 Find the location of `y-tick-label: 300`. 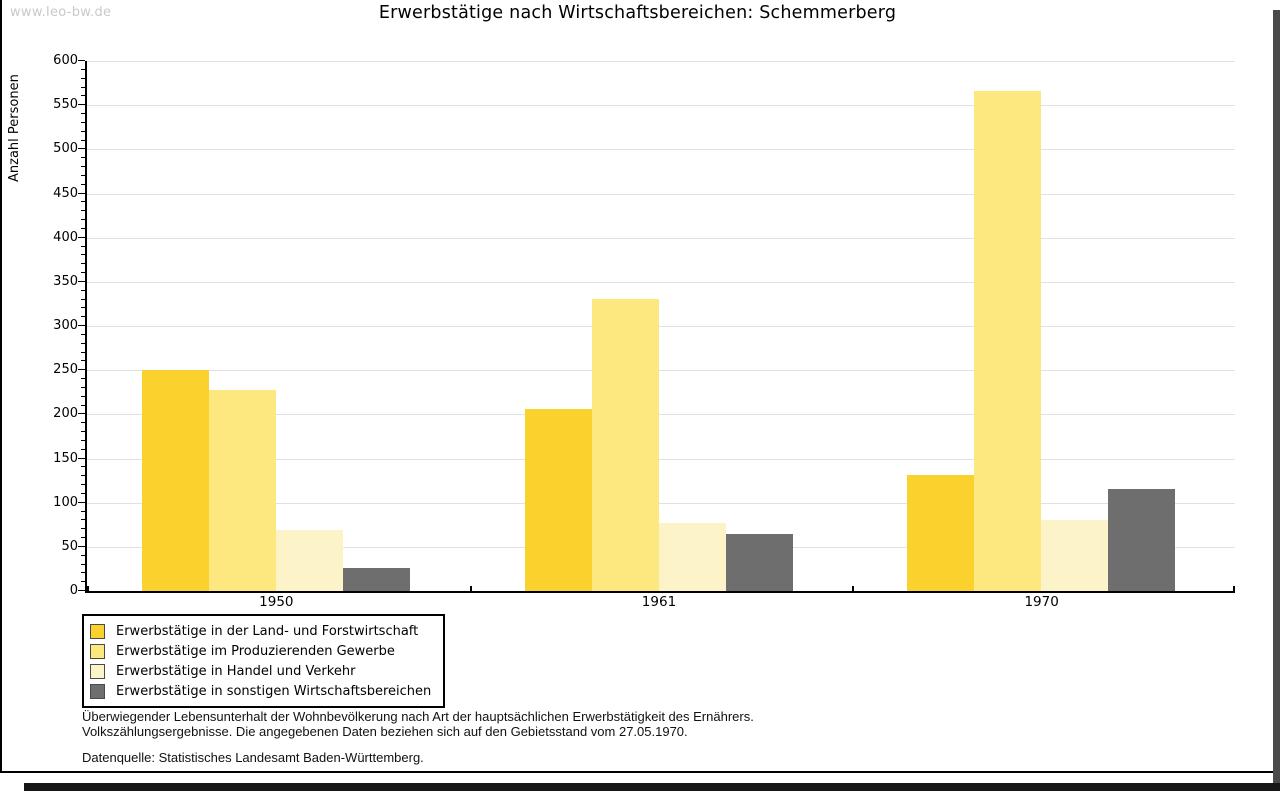

y-tick-label: 300 is located at coordinates (65, 325).